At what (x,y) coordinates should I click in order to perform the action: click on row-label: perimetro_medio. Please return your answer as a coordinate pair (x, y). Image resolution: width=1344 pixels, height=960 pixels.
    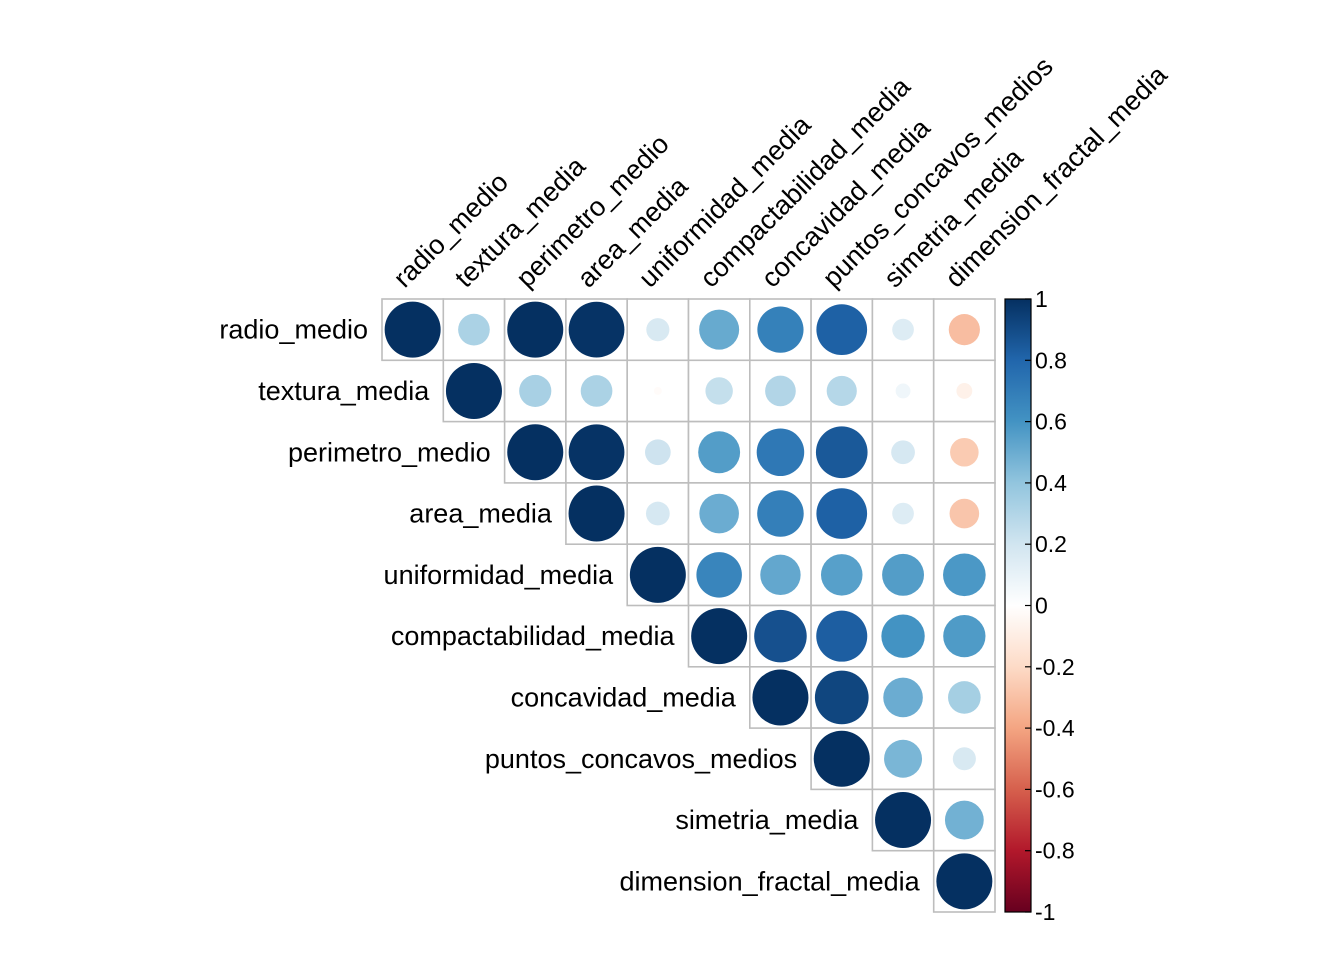
    Looking at the image, I should click on (389, 452).